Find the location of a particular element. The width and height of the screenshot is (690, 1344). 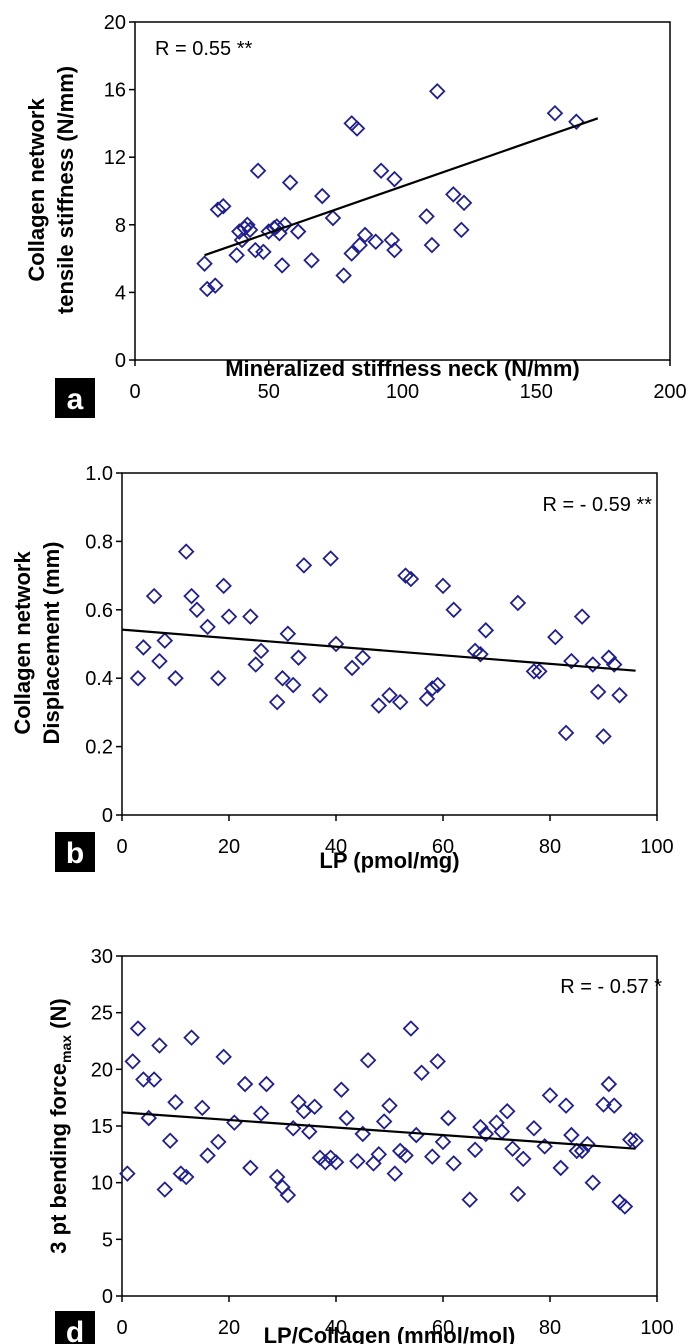

x-axis-label: Mineralized stiffness neck (N/mm) is located at coordinates (402, 368).